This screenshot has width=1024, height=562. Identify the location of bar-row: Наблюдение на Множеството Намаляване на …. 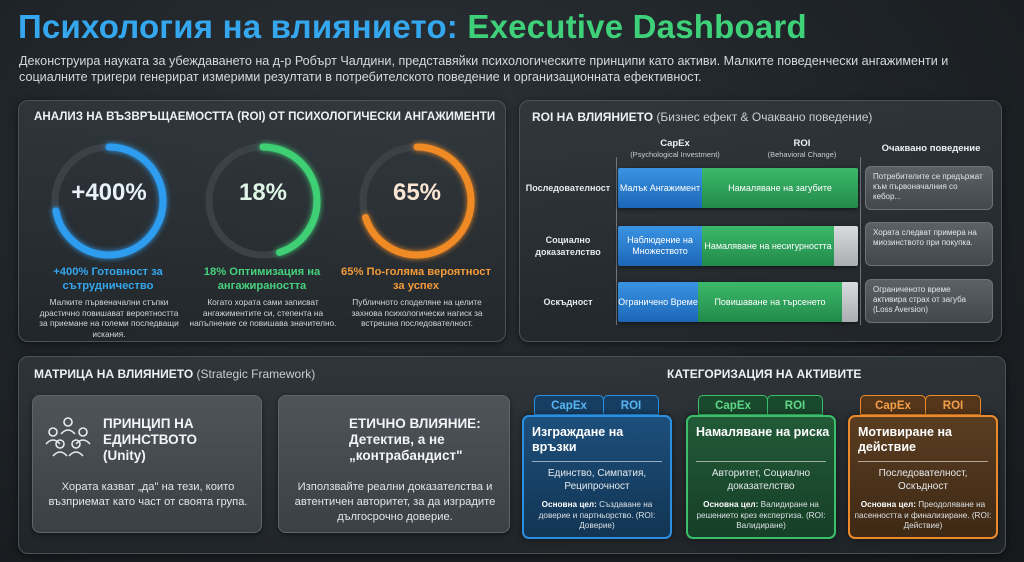
(738, 246).